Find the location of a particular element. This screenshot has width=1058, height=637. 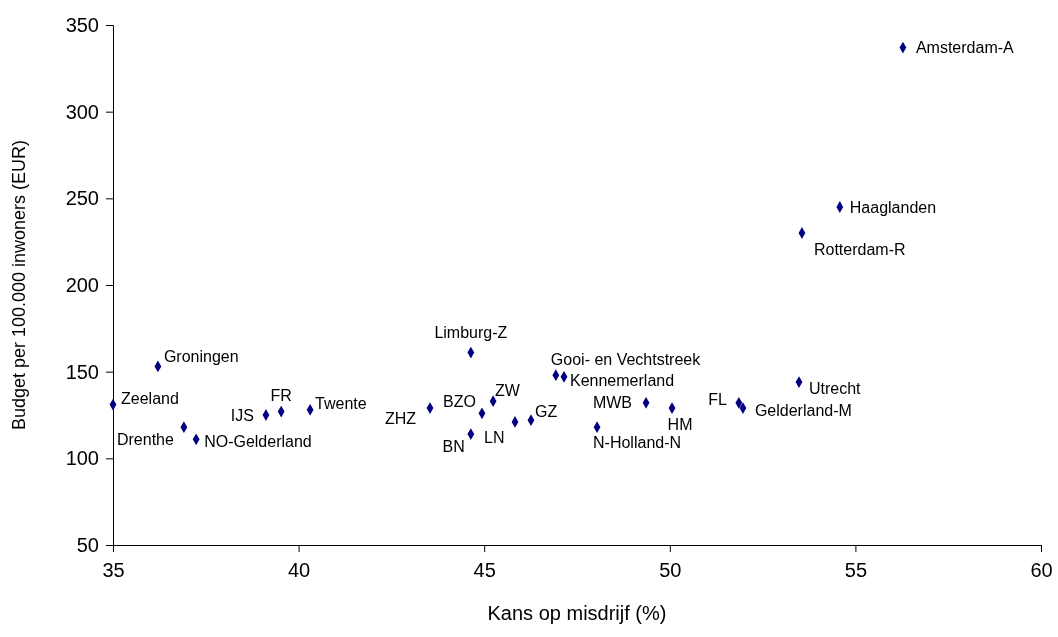

x-tick-label: 55 is located at coordinates (856, 570).